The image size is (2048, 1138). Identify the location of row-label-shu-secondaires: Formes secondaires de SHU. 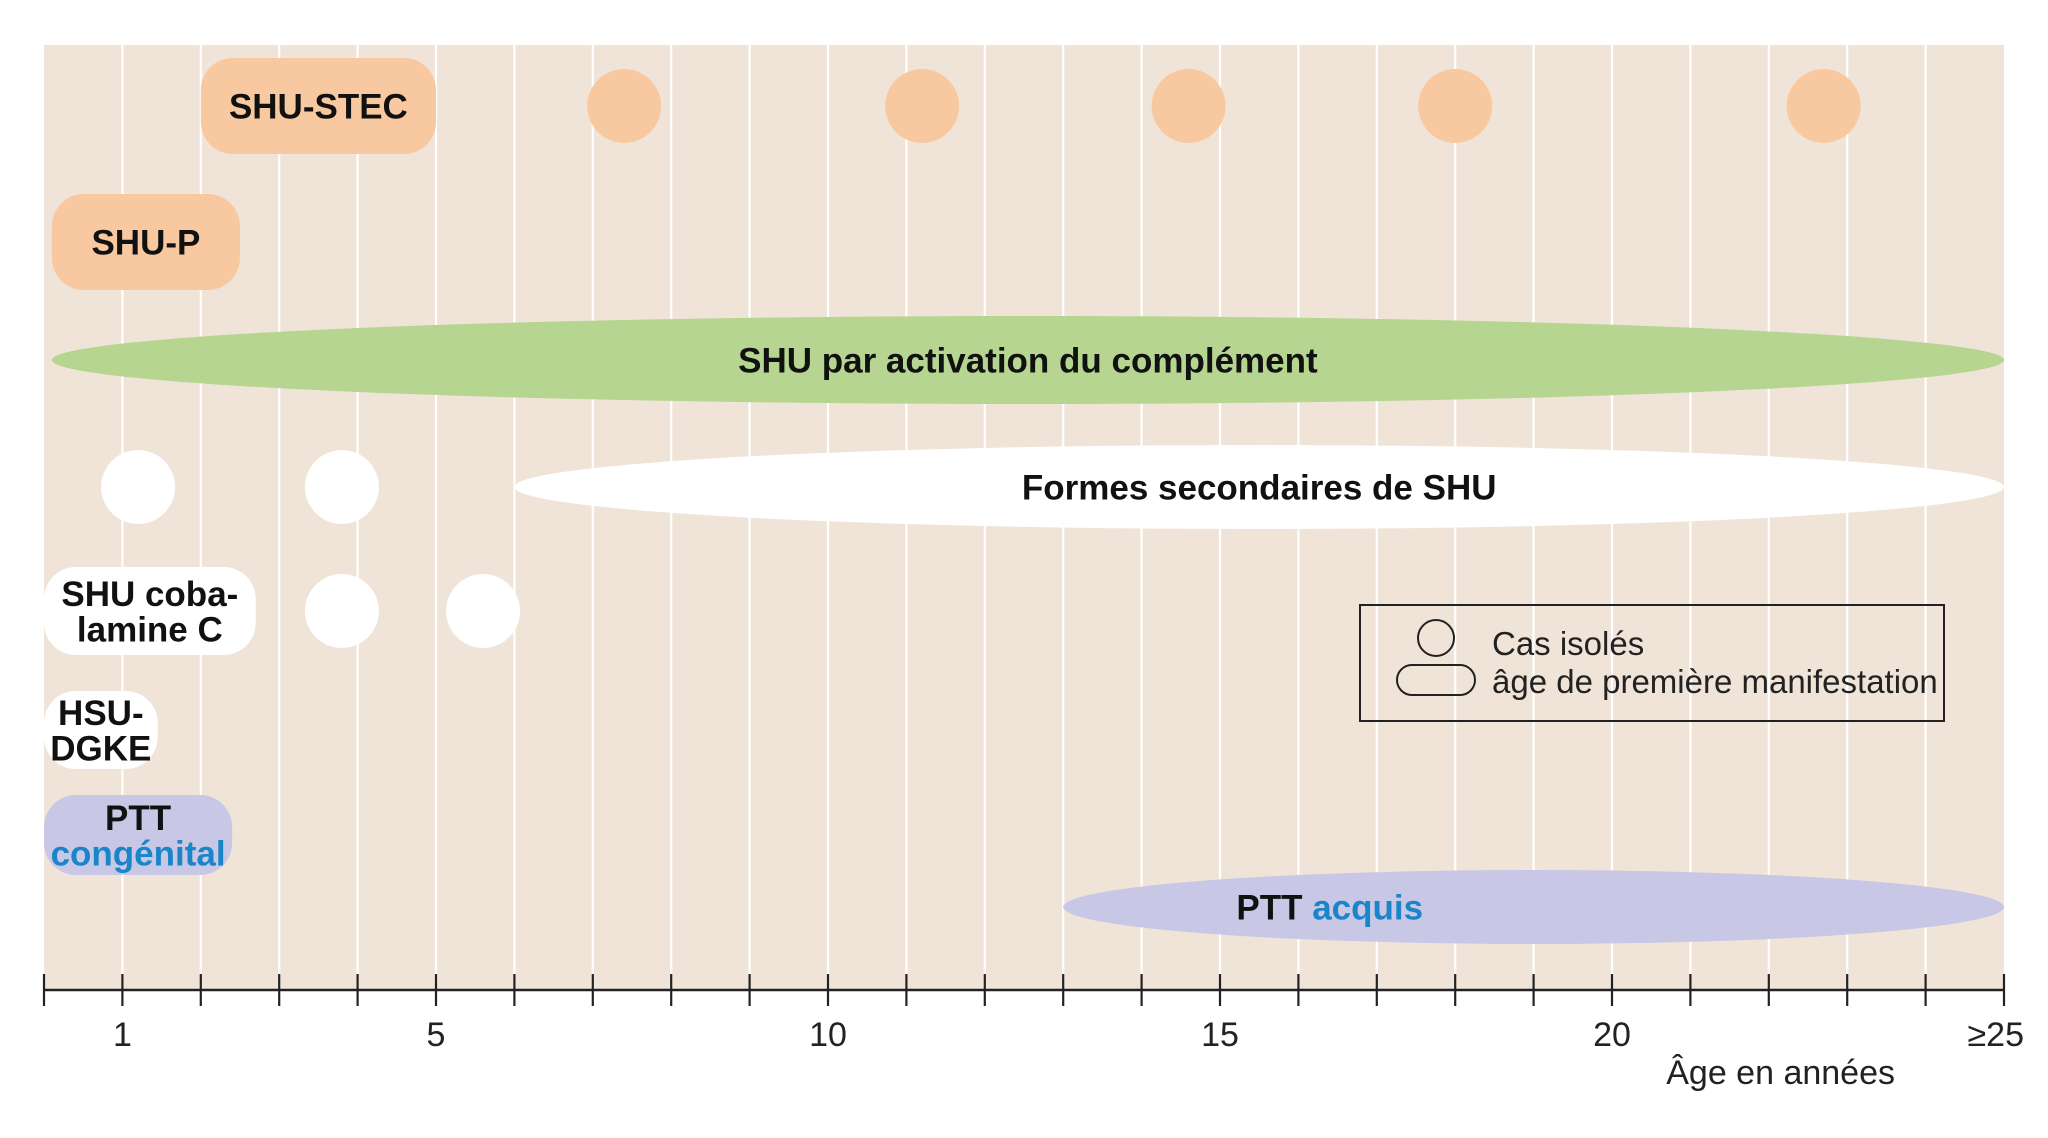
(1259, 488).